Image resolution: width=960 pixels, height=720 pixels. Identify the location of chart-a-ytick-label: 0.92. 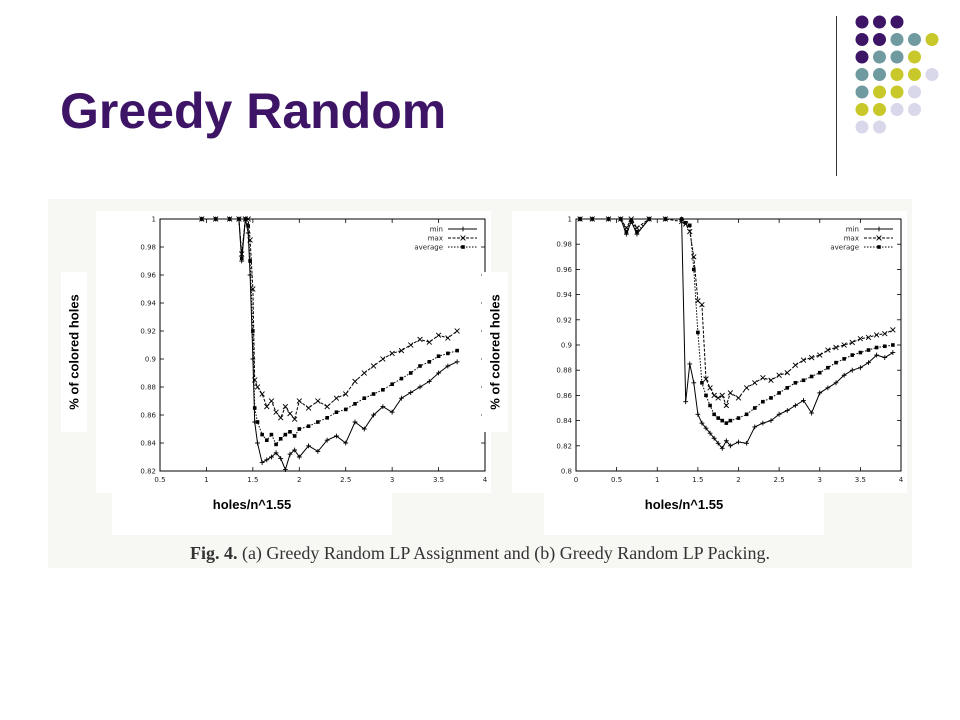
(148, 332).